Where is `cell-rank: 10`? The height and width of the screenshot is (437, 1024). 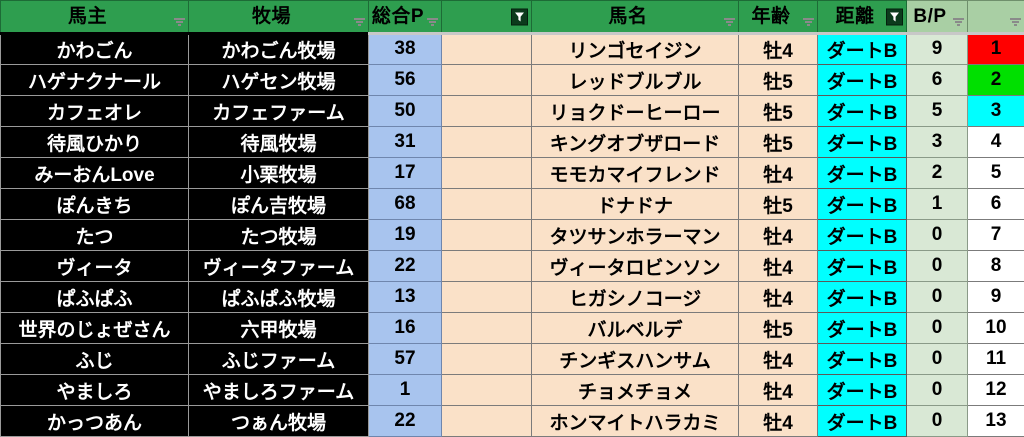 cell-rank: 10 is located at coordinates (996, 328).